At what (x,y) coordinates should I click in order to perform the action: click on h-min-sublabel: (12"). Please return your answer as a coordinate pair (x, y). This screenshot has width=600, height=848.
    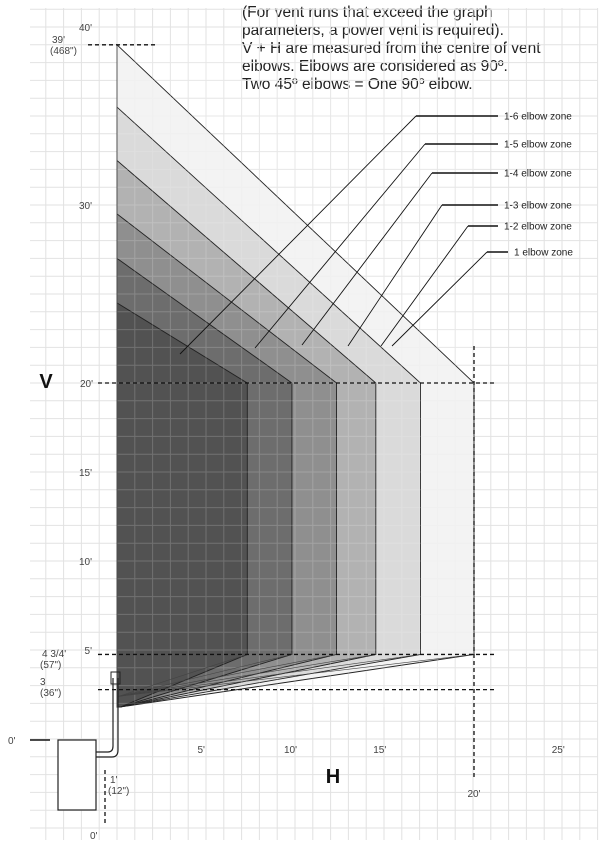
    Looking at the image, I should click on (118, 791).